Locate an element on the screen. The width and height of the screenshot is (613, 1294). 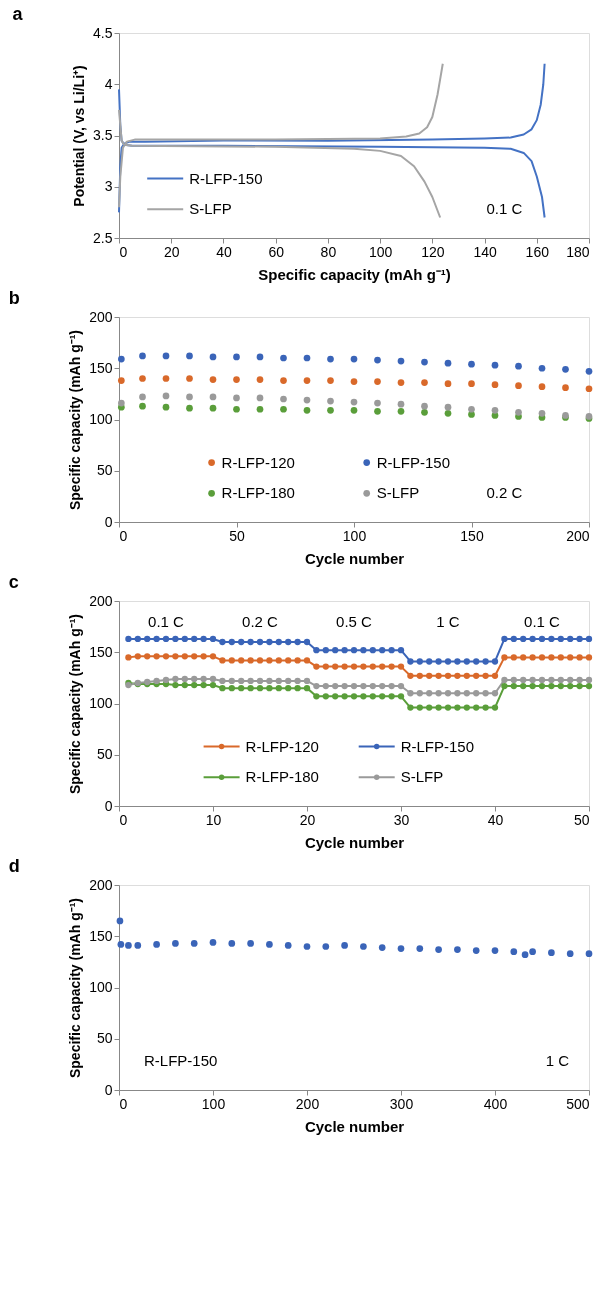
chart-title: d is located at coordinates (14, 866).